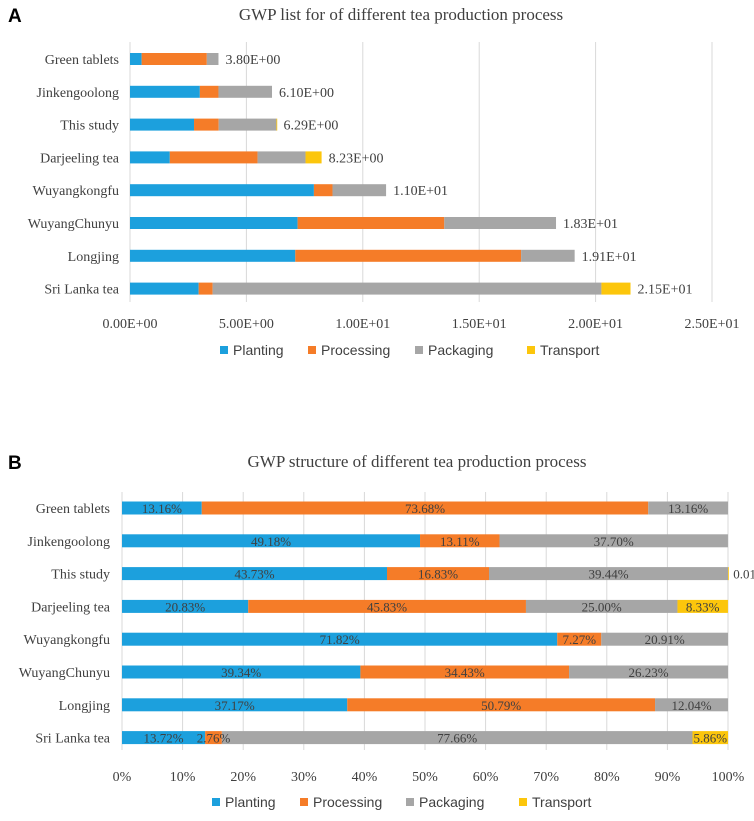 The image size is (754, 821). Describe the element at coordinates (183, 777) in the screenshot. I see `x-tick-label: 10%` at that location.